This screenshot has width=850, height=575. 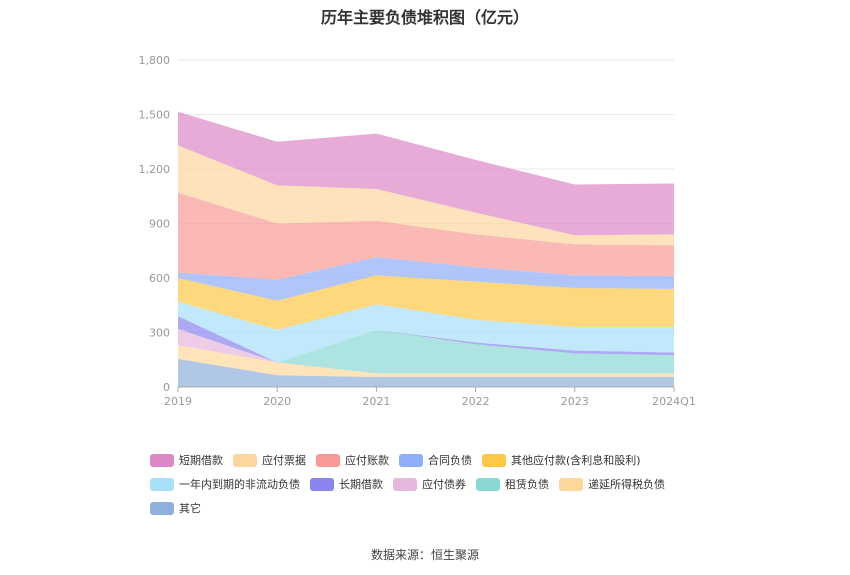 What do you see at coordinates (444, 484) in the screenshot?
I see `legend-label: 应付债券` at bounding box center [444, 484].